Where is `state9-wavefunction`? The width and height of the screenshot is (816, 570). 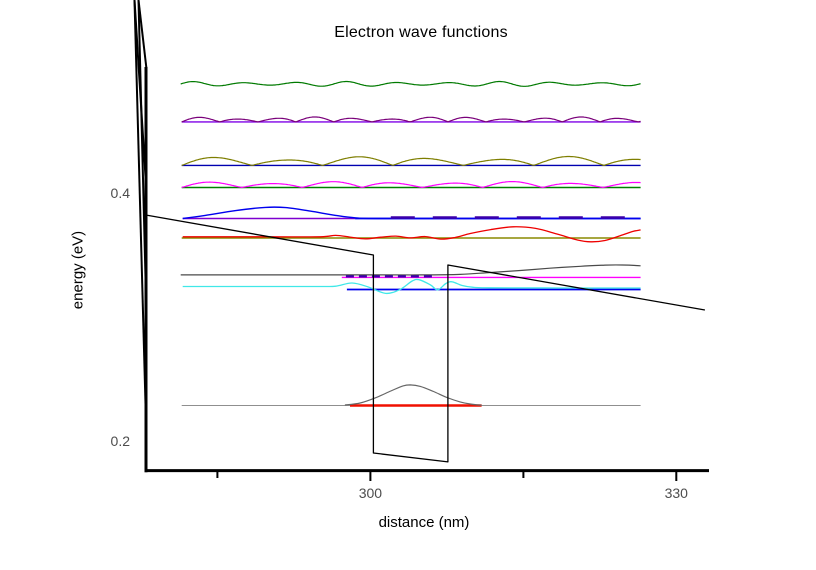
state9-wavefunction is located at coordinates (410, 83).